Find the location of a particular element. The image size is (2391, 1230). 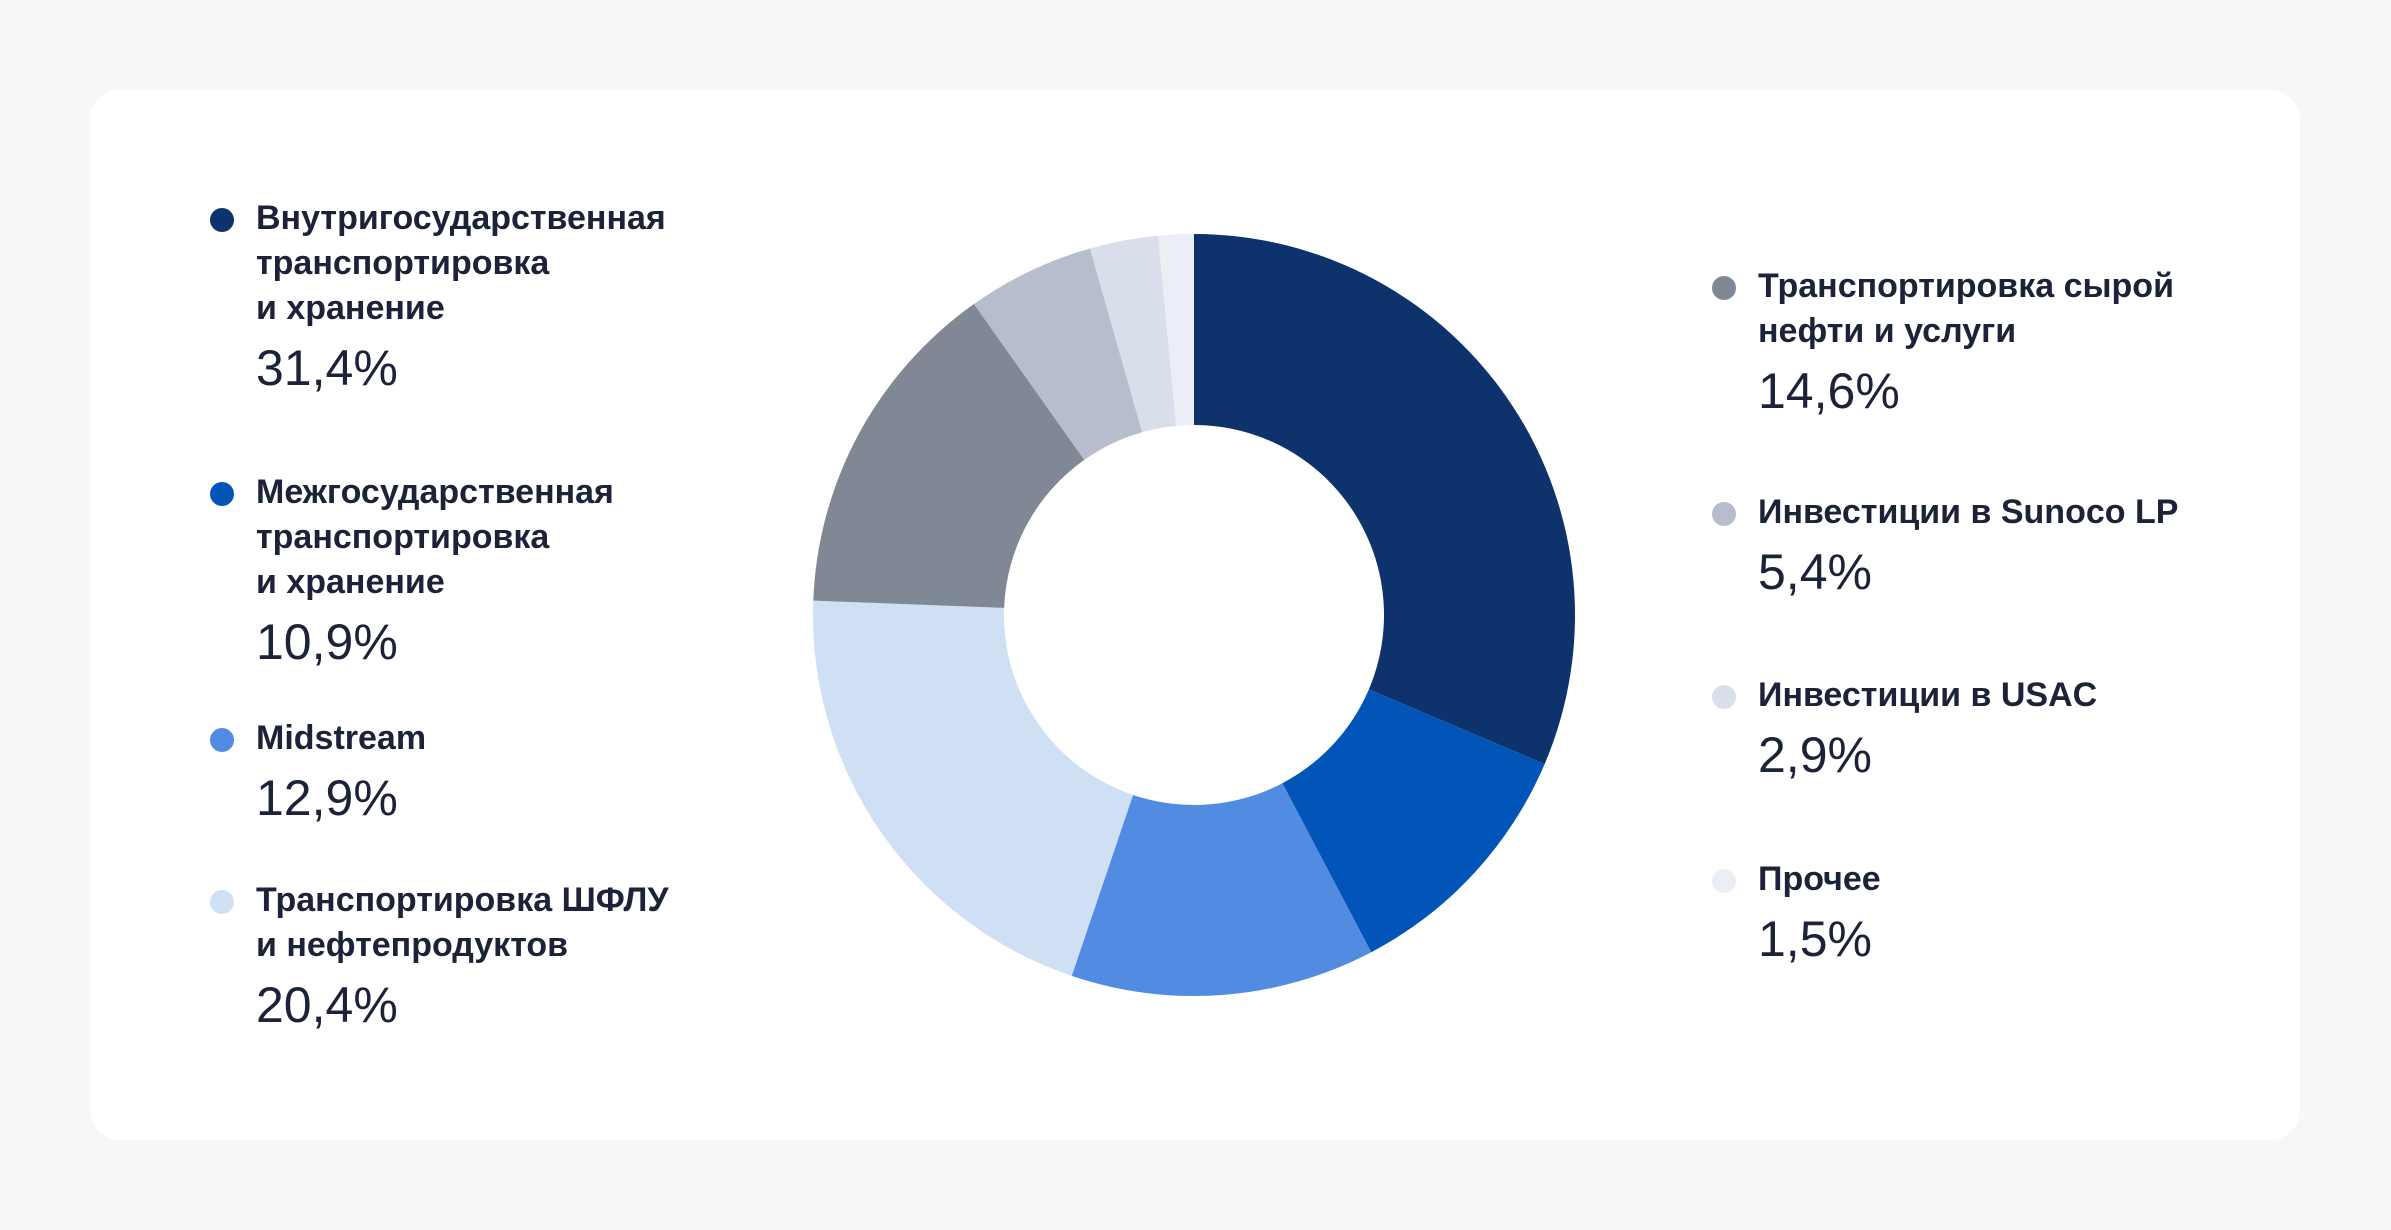

legend-value-other: 1,5% is located at coordinates (1815, 939).